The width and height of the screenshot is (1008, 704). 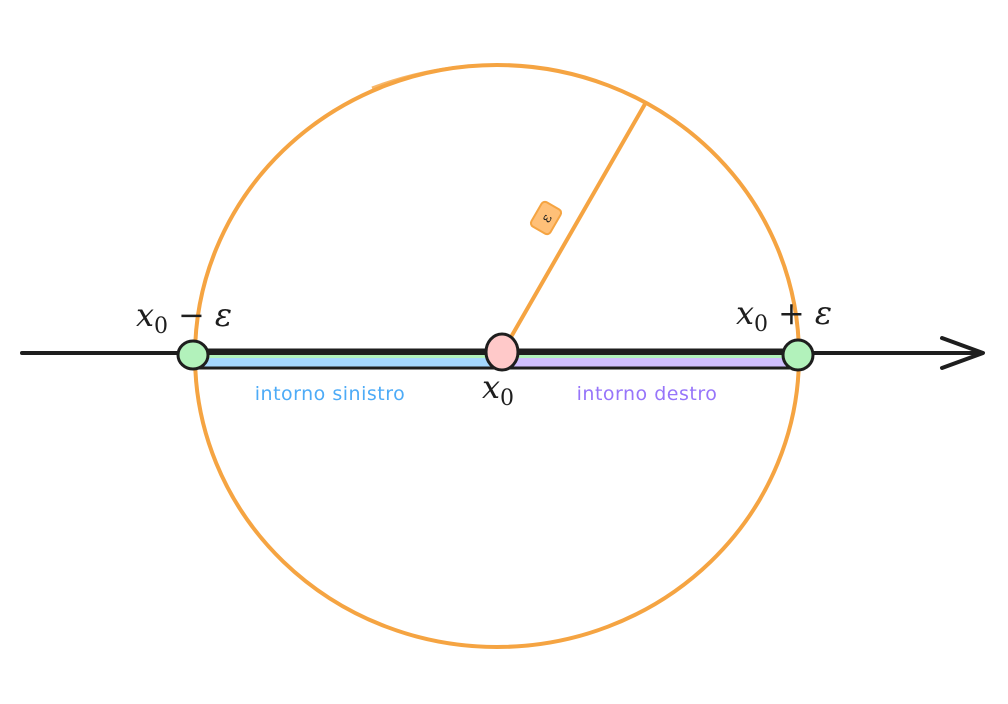 What do you see at coordinates (502, 352) in the screenshot?
I see `center-point` at bounding box center [502, 352].